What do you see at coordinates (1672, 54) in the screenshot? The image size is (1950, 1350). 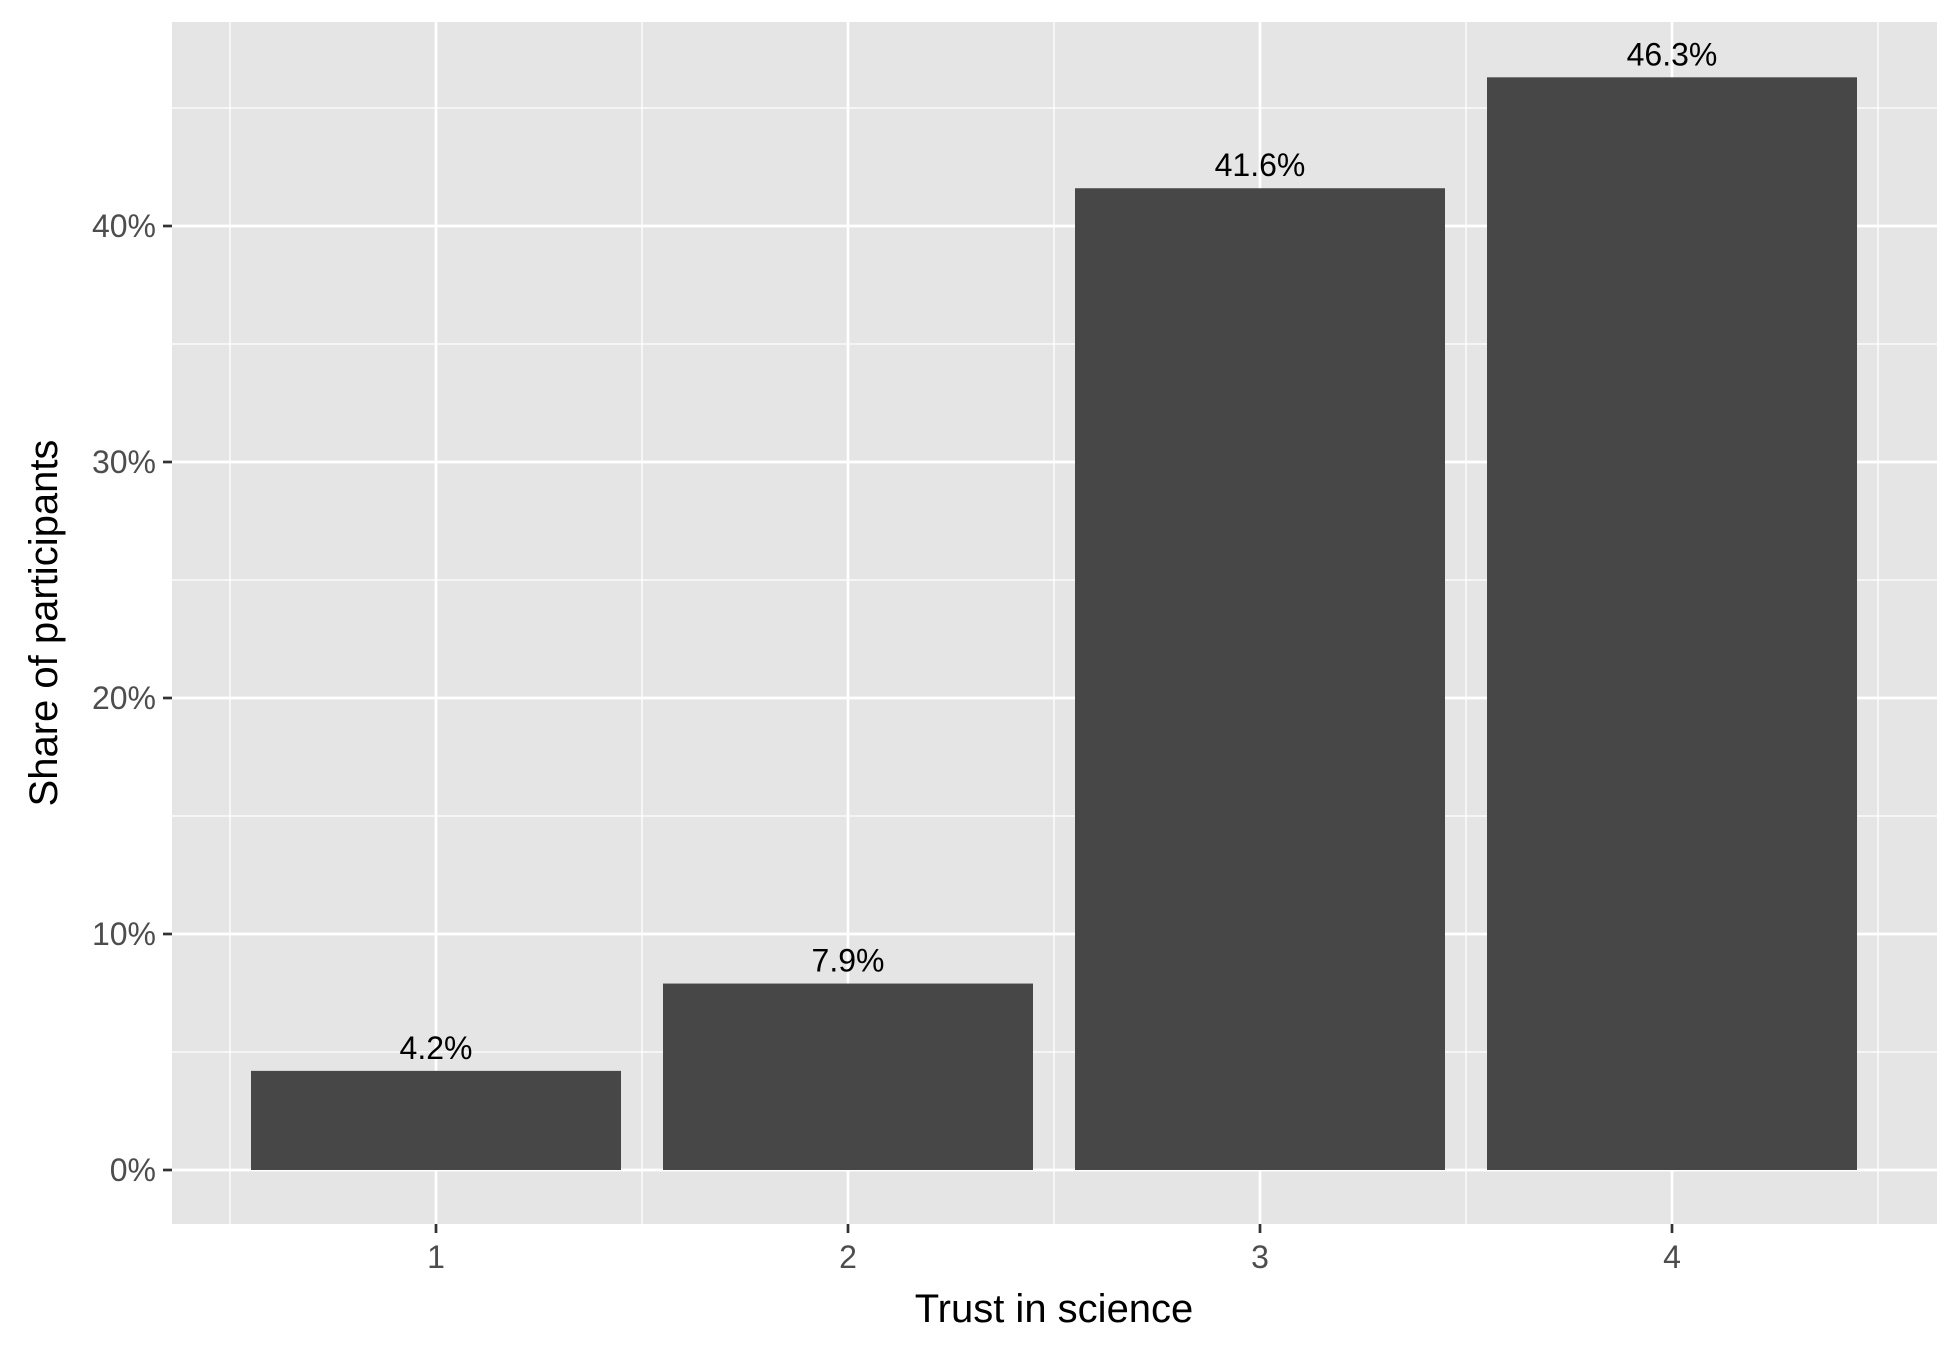 I see `data-label: 46.3%` at bounding box center [1672, 54].